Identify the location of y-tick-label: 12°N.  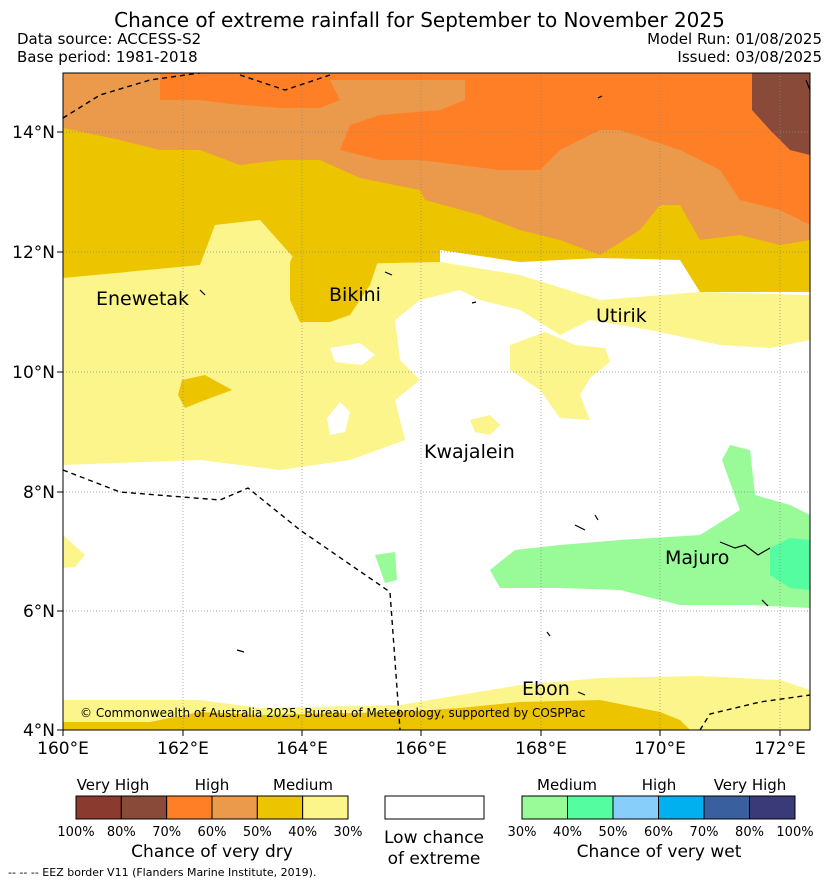
(33, 253).